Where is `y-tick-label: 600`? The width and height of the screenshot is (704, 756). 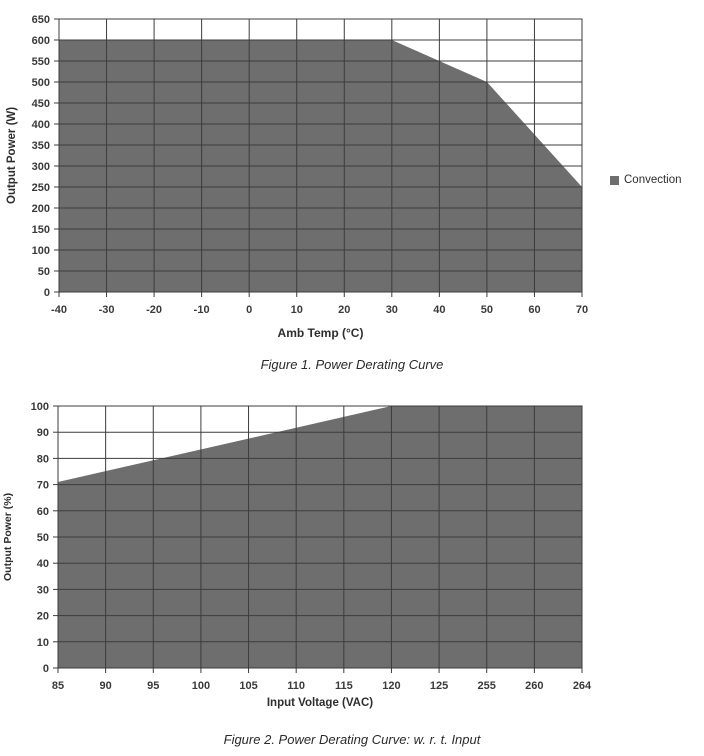 y-tick-label: 600 is located at coordinates (41, 41).